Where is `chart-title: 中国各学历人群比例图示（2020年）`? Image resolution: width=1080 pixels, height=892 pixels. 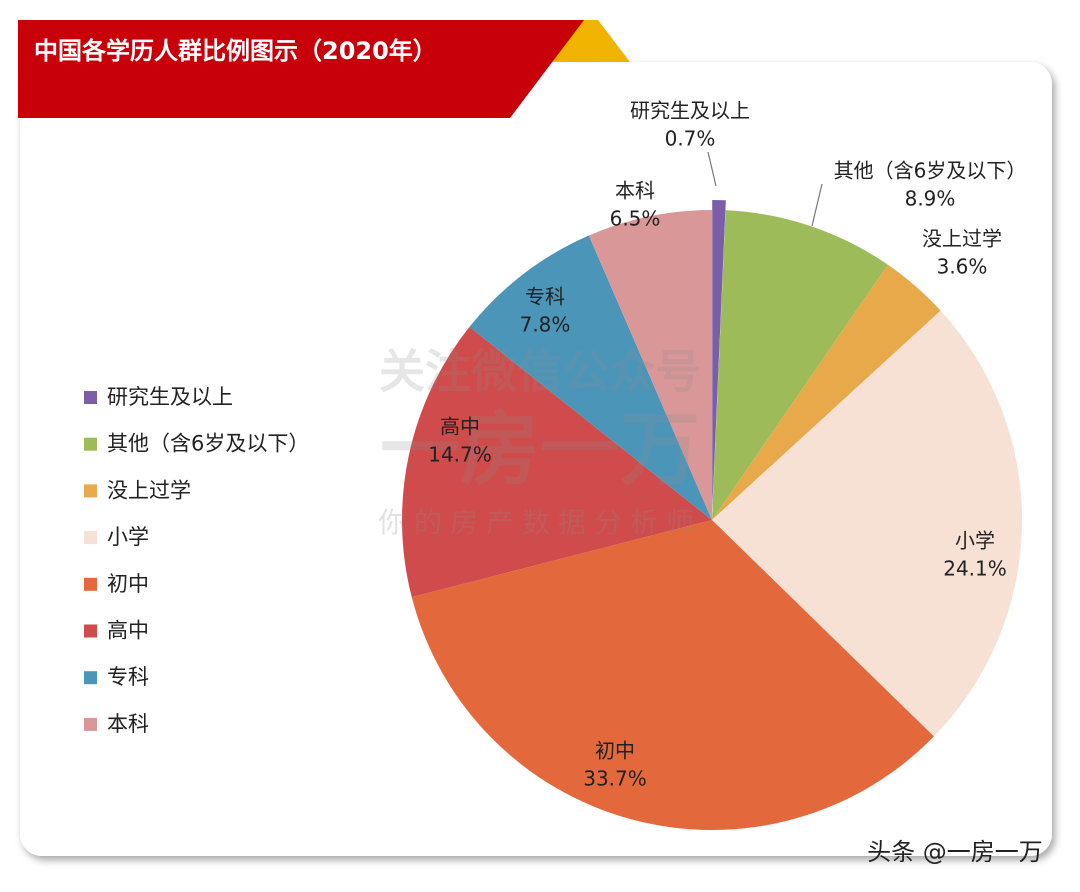 chart-title: 中国各学历人群比例图示（2020年） is located at coordinates (235, 51).